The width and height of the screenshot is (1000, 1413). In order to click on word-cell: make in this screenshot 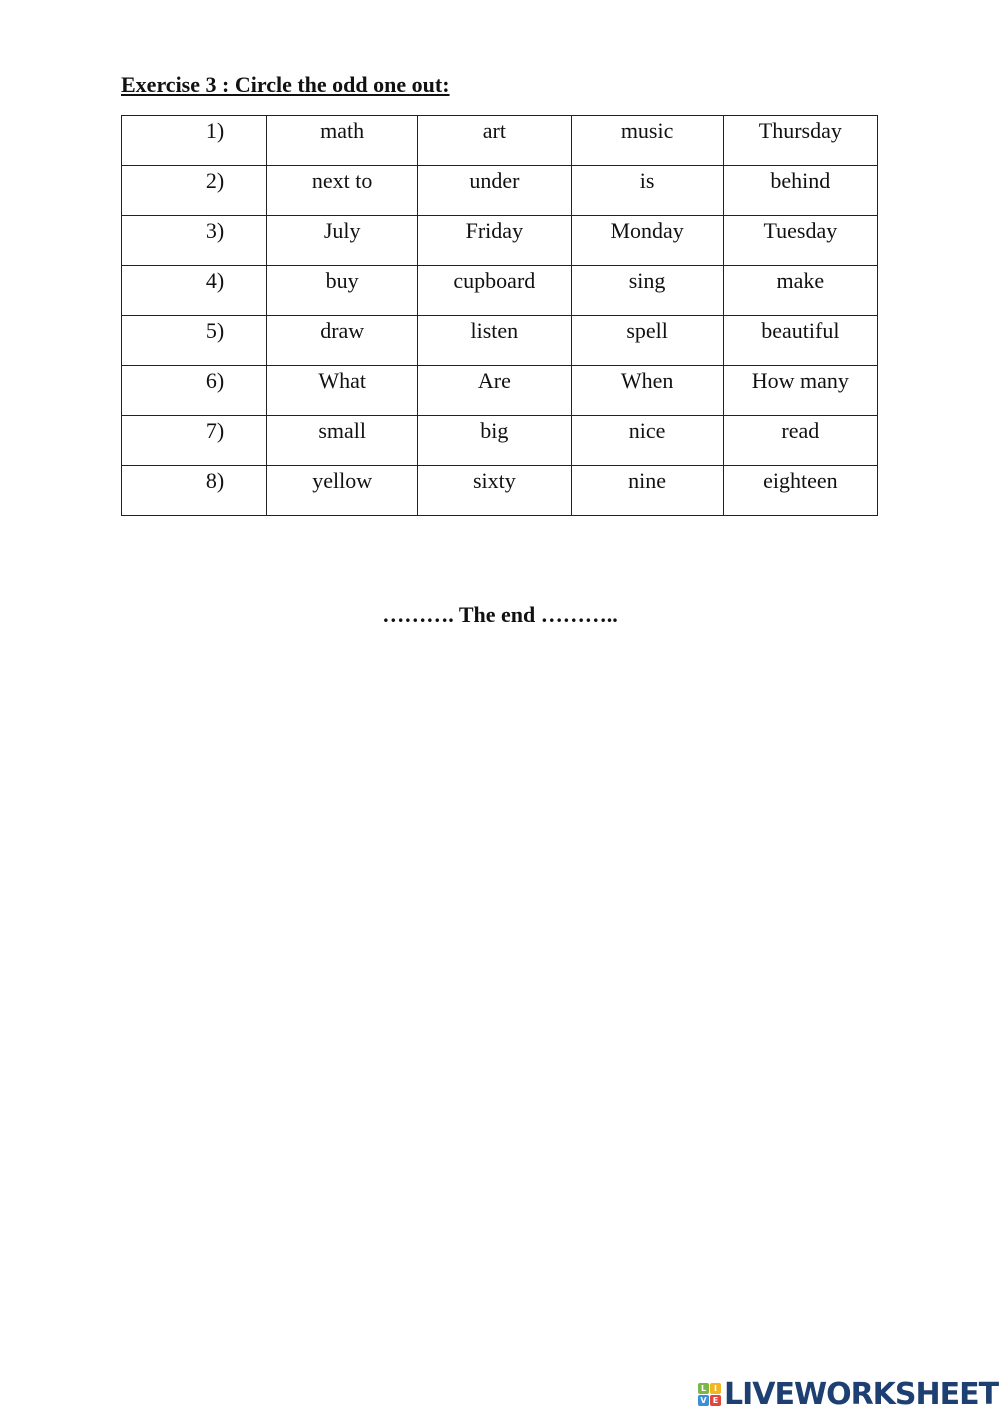, I will do `click(800, 290)`.